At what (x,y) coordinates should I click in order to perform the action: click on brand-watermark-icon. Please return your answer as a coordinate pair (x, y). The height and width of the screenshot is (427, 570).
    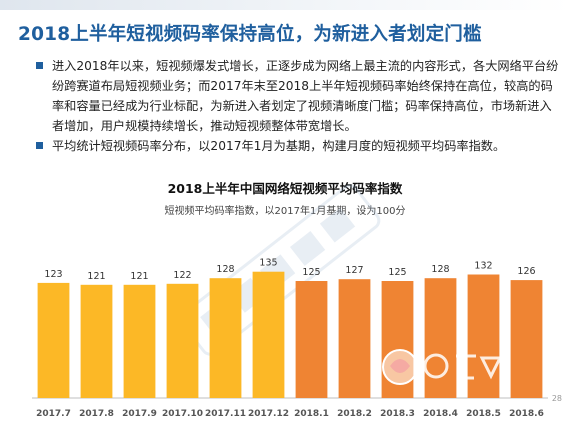
    Looking at the image, I should click on (442, 367).